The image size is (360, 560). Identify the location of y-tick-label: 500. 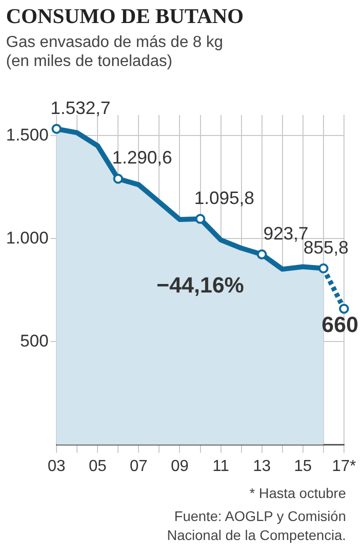
(34, 340).